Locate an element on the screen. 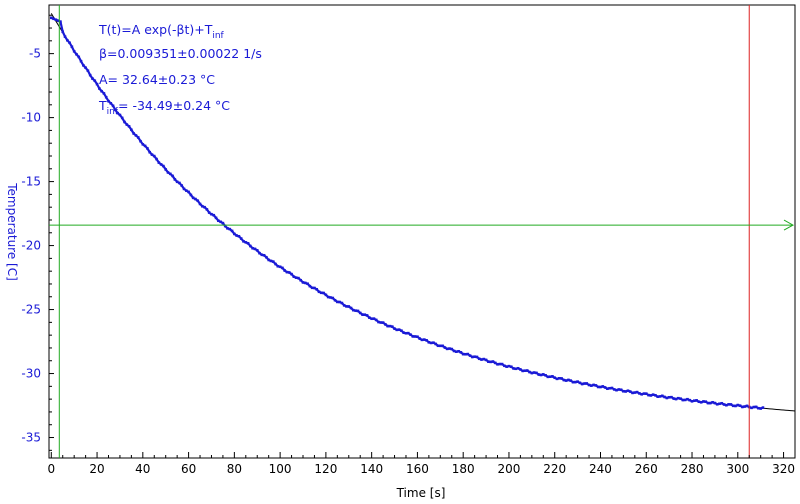  y-tick-label: -20 is located at coordinates (31, 246).